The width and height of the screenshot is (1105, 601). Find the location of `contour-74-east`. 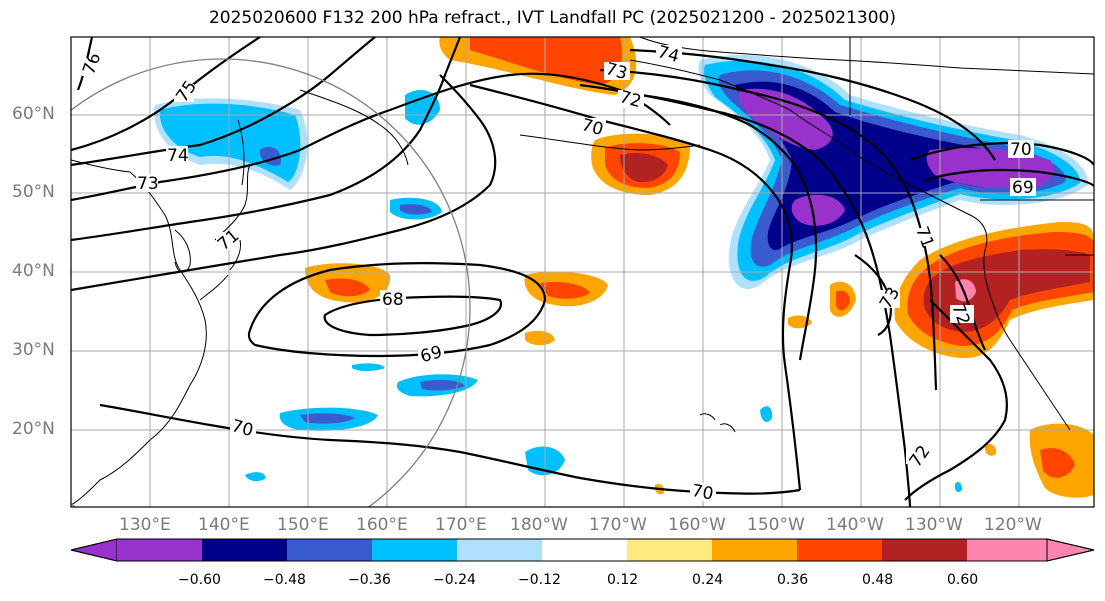

contour-74-east is located at coordinates (812, 104).